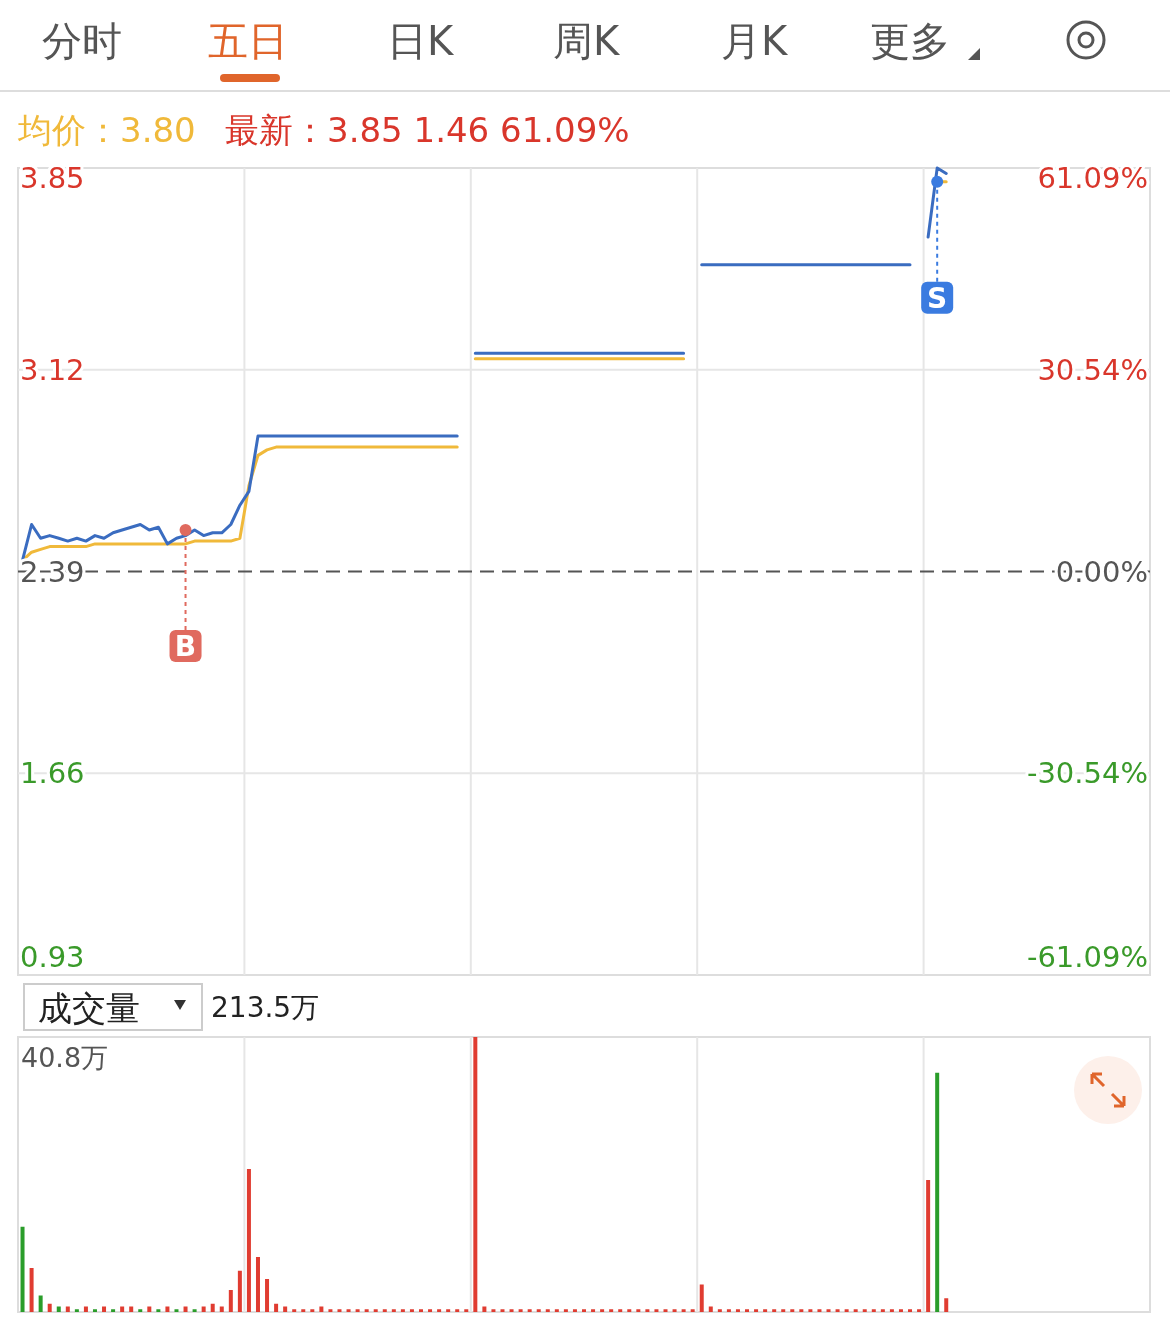  Describe the element at coordinates (910, 41) in the screenshot. I see `text: 更多` at that location.